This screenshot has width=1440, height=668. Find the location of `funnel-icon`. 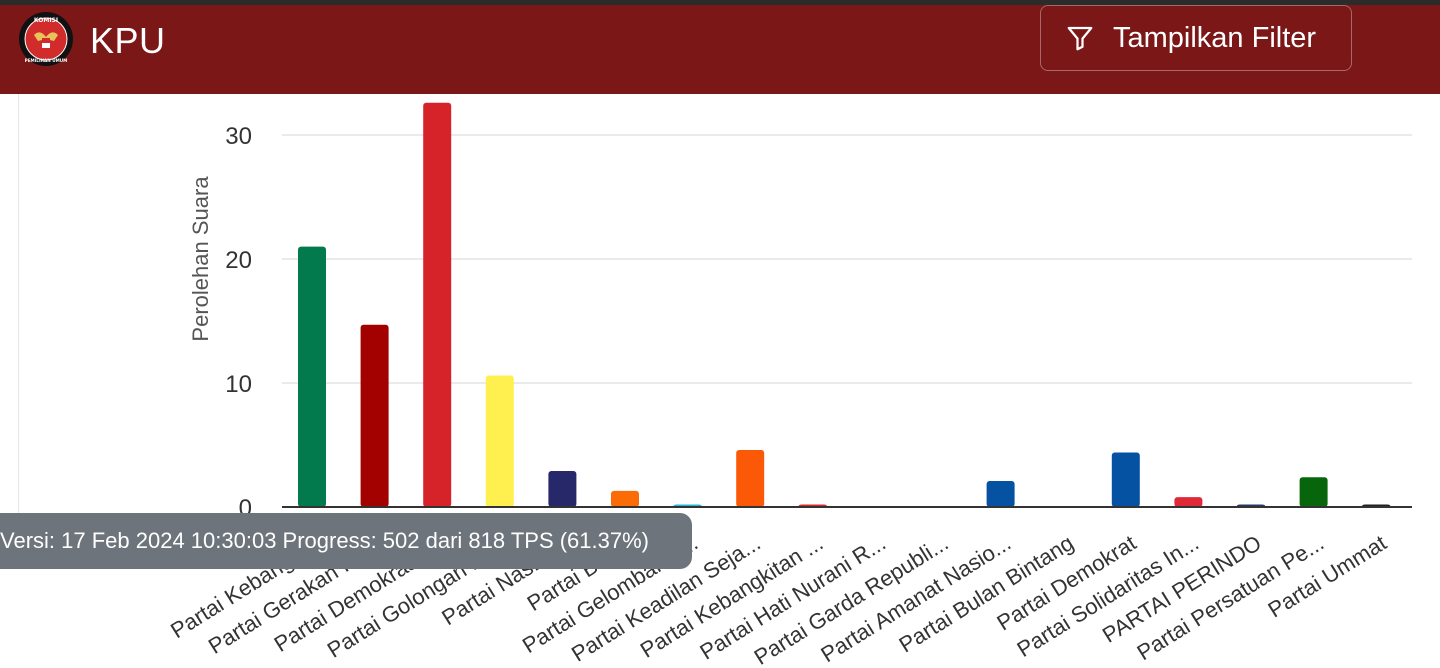

funnel-icon is located at coordinates (1080, 38).